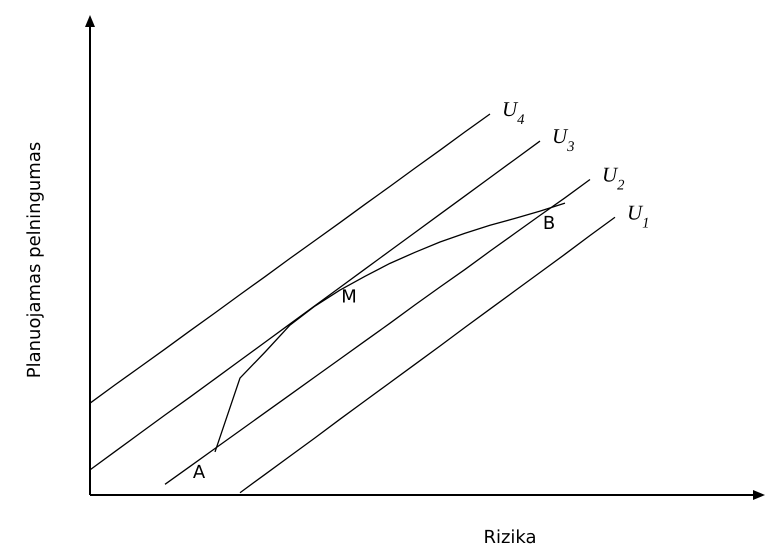 The width and height of the screenshot is (769, 551). Describe the element at coordinates (614, 178) in the screenshot. I see `series-label: U$_{2}$` at that location.